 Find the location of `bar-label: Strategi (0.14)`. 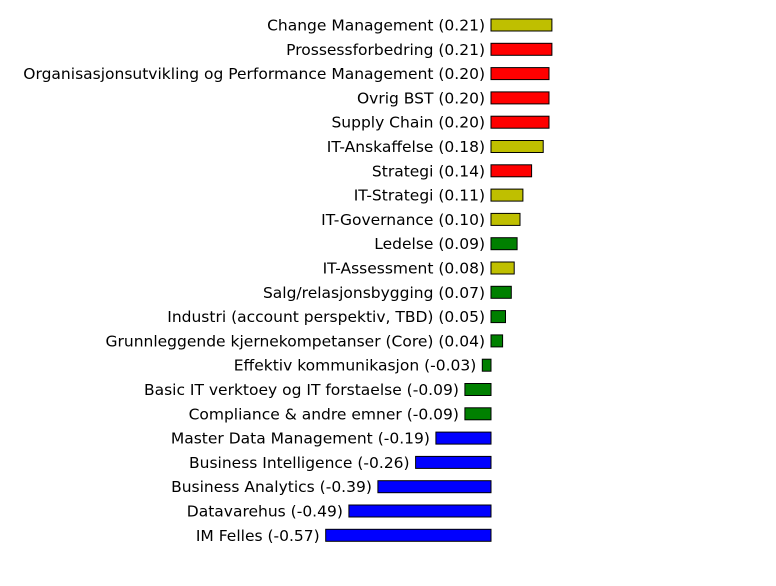

bar-label: Strategi (0.14) is located at coordinates (428, 171).